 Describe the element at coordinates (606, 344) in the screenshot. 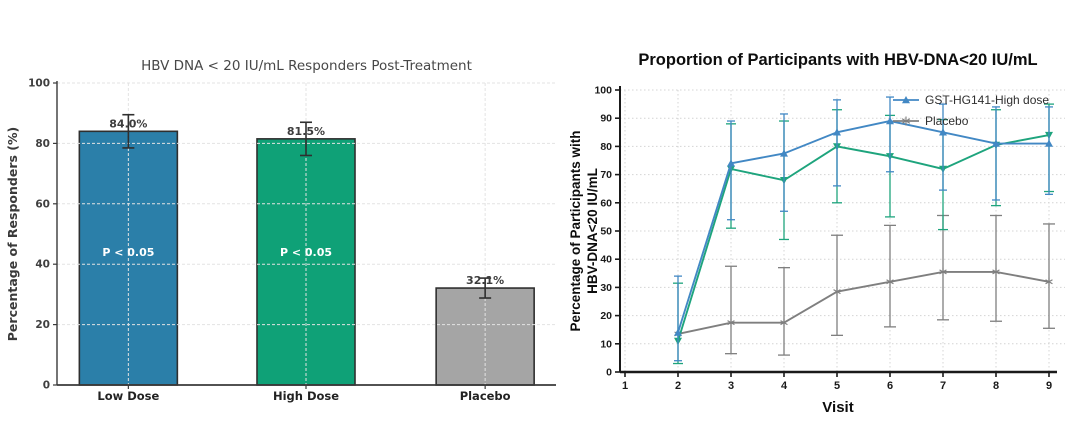

I see `y-tick-label: 10` at that location.